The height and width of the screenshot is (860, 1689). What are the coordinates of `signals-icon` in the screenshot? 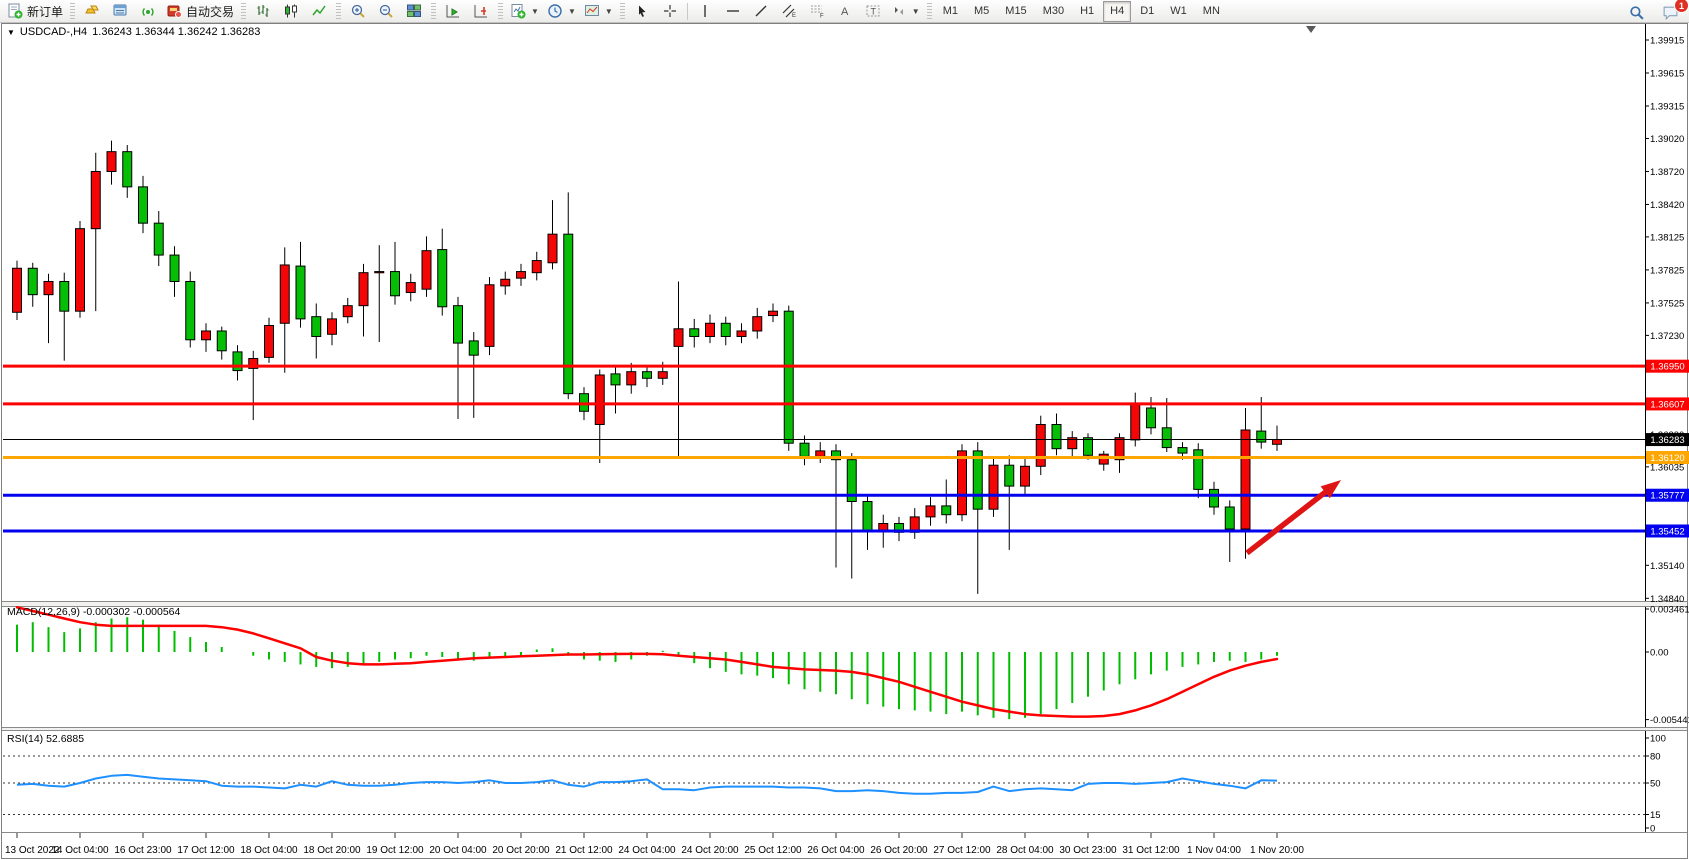 It's located at (148, 12).